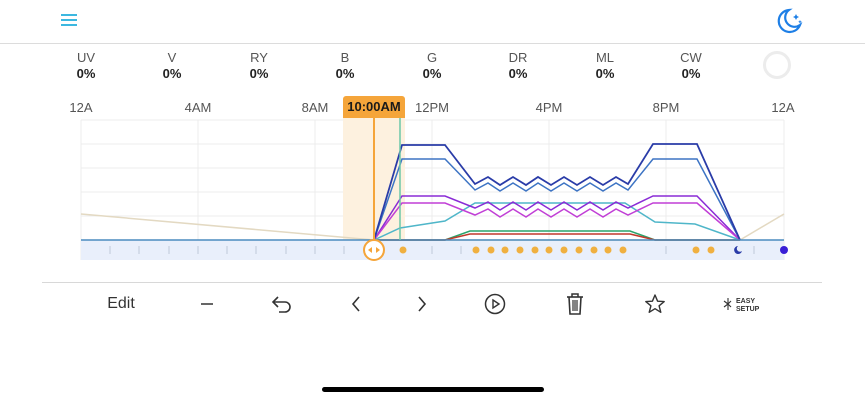 The height and width of the screenshot is (400, 865). I want to click on schedule-points, so click(557, 250).